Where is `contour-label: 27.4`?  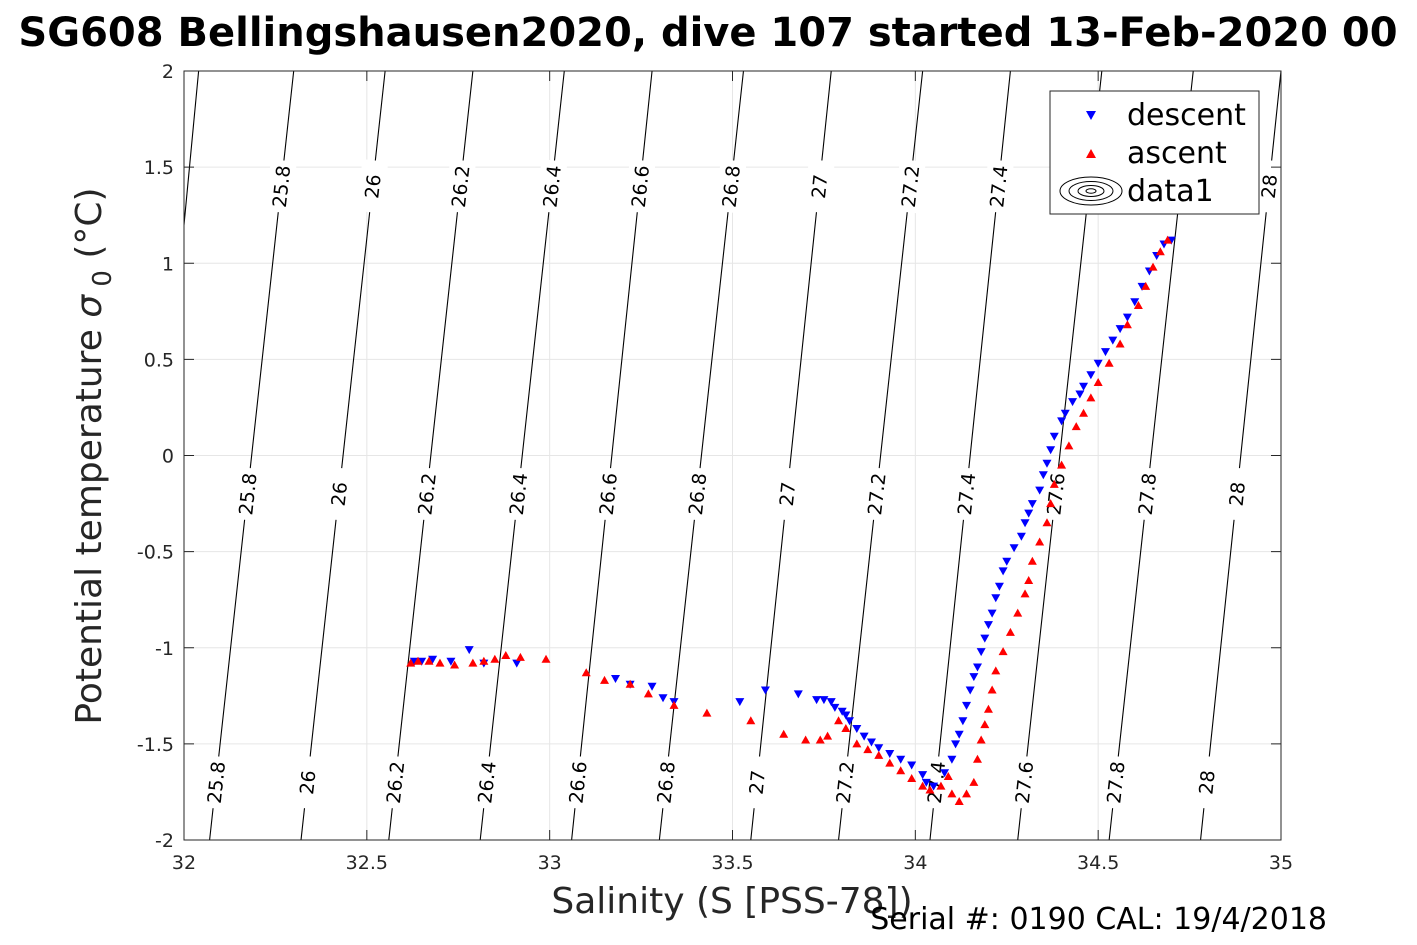
contour-label: 27.4 is located at coordinates (967, 494).